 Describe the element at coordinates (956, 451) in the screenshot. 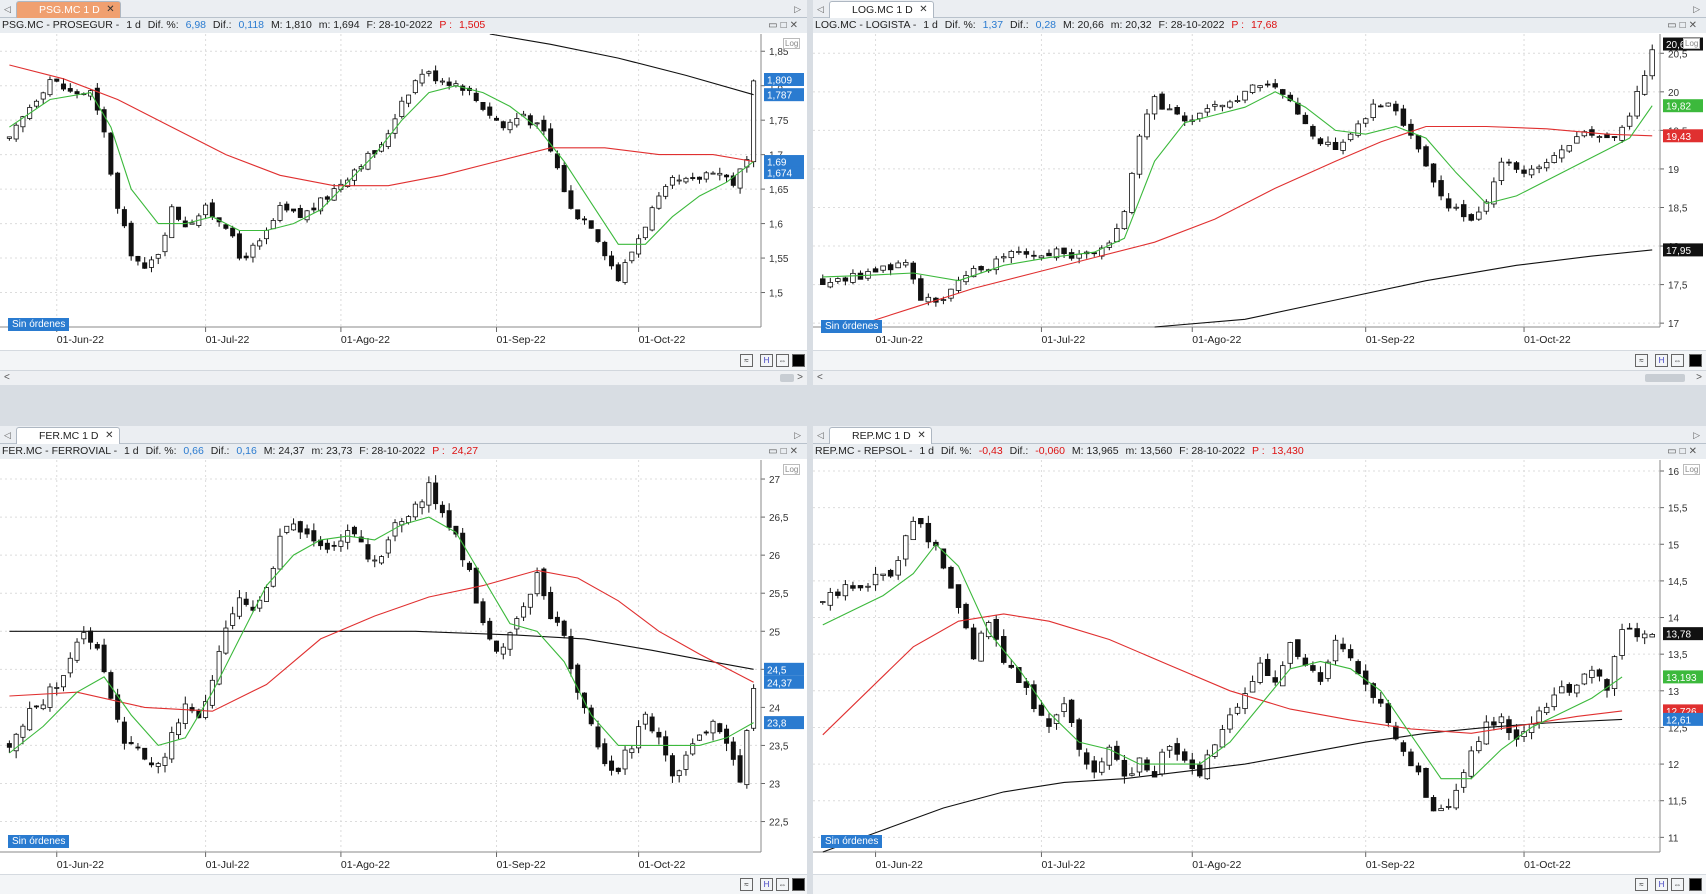

I see `dif-pct-label: Dif. %:` at that location.